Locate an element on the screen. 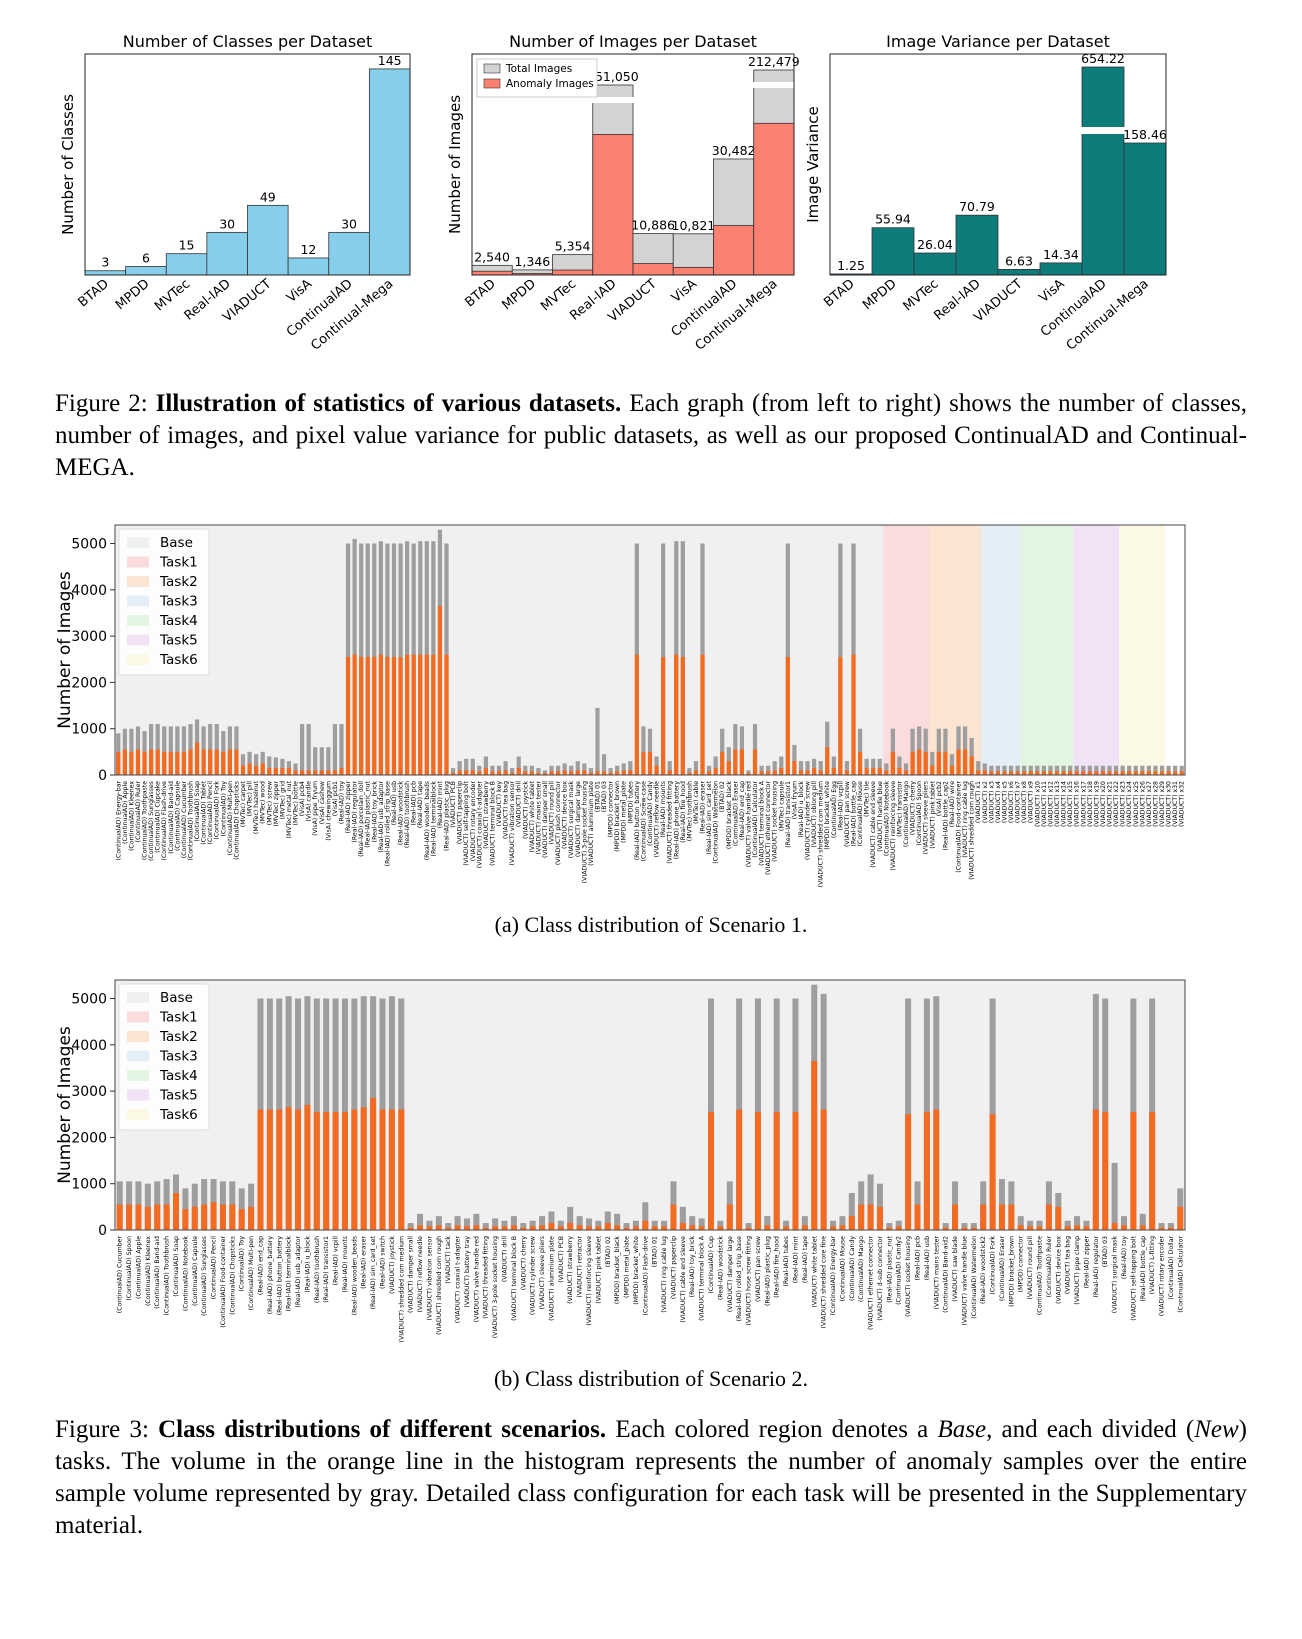 This screenshot has width=1302, height=1639. x-tick-label: (ContinualAD) Toy is located at coordinates (242, 1264).